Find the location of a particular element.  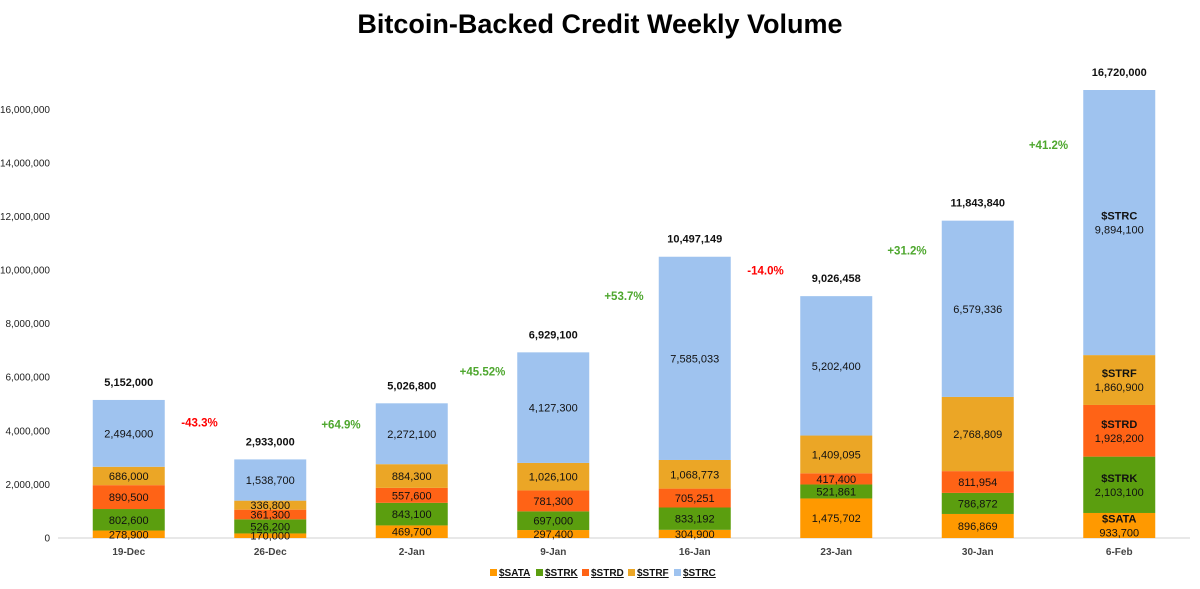

segment-value-label: 890,500 is located at coordinates (129, 498).